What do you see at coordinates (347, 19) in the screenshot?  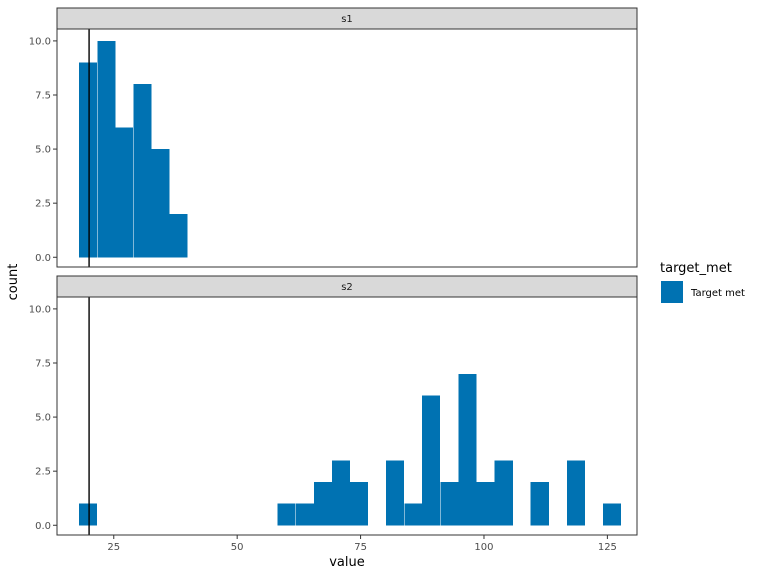 I see `facet-strip-label: s1` at bounding box center [347, 19].